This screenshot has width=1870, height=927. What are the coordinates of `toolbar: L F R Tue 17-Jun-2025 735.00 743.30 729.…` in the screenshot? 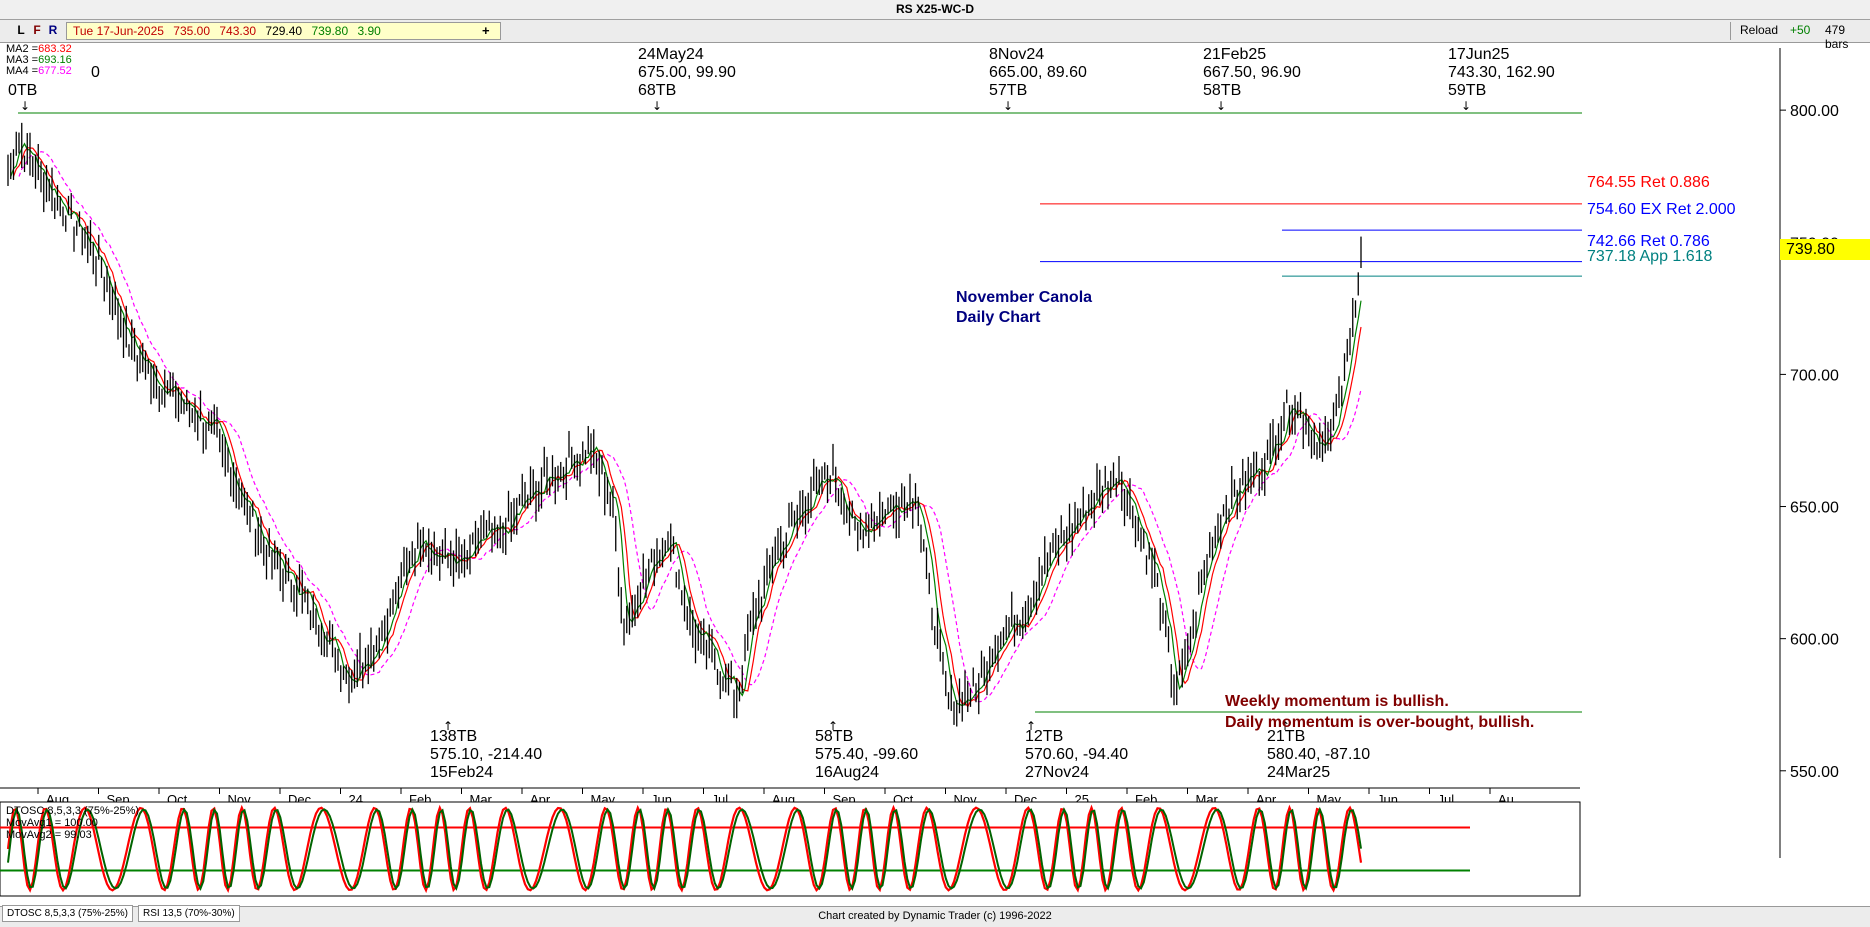 It's located at (935, 35).